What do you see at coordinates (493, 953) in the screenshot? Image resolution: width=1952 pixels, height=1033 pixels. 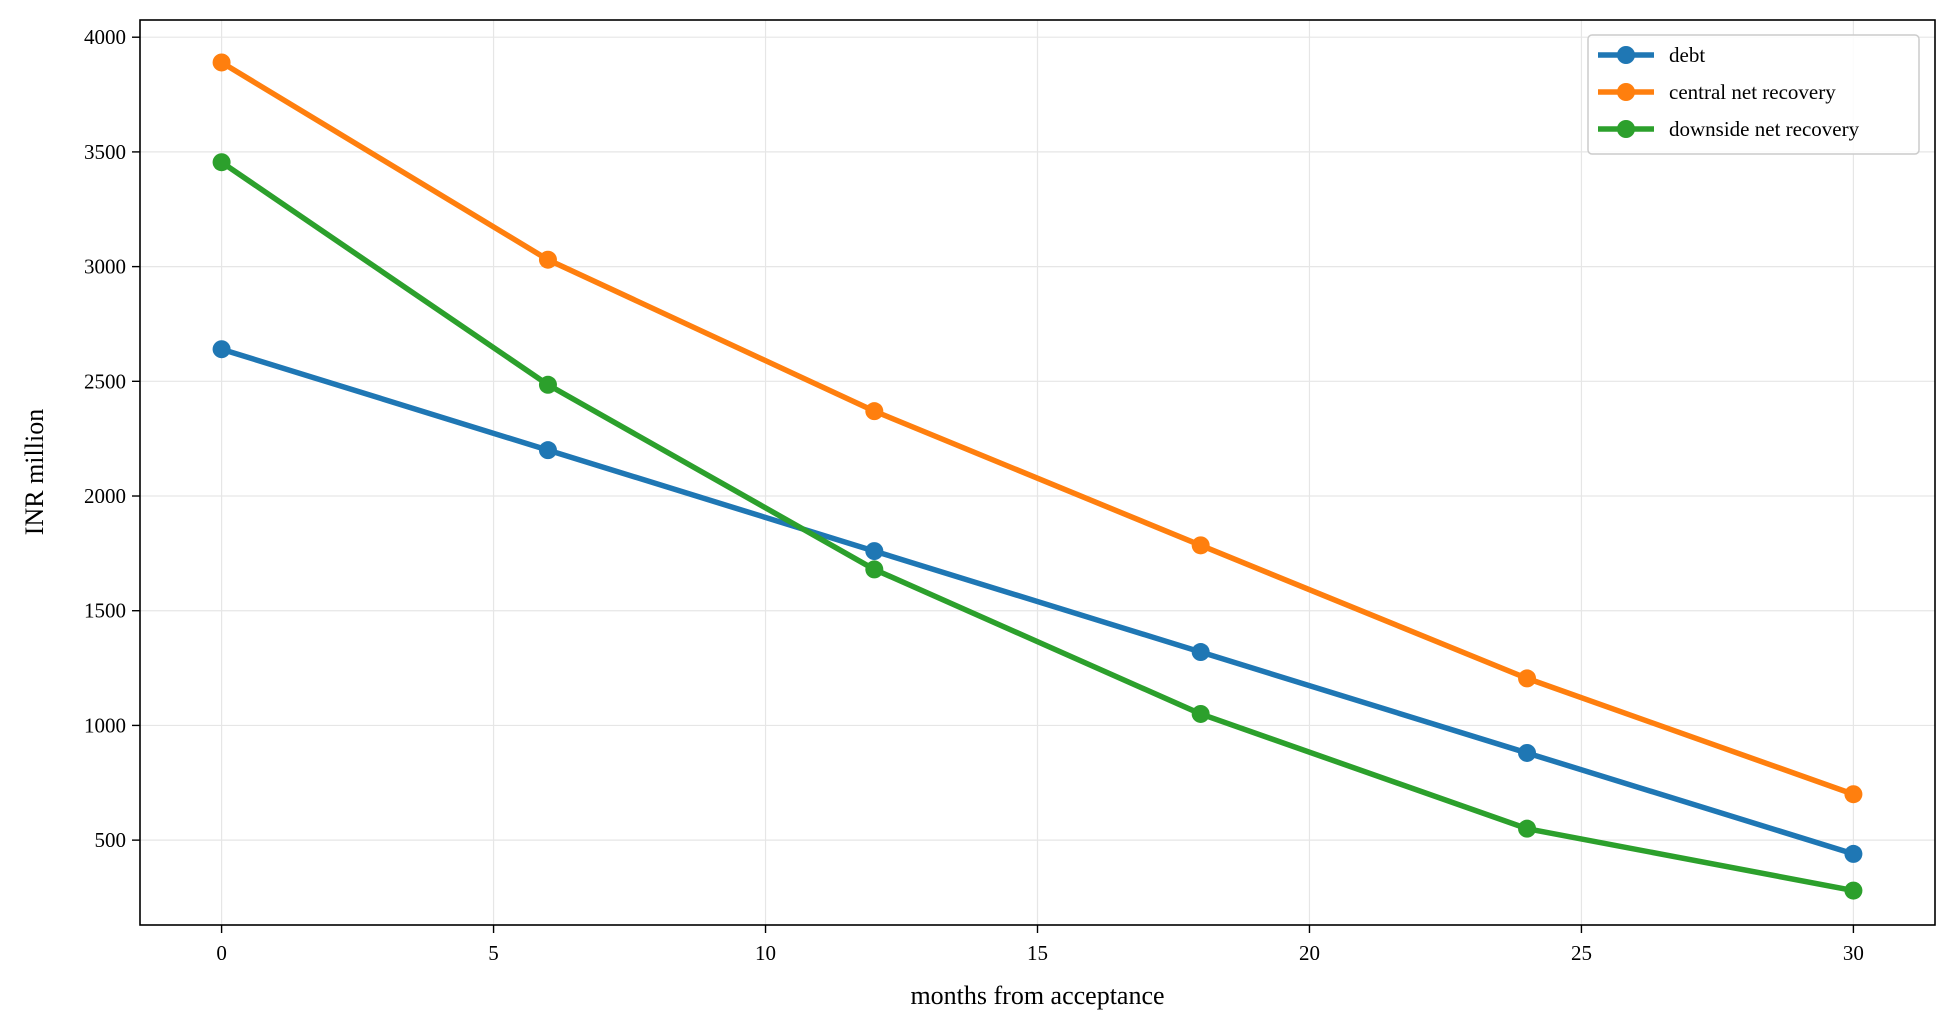 I see `x-tick-label: 5` at bounding box center [493, 953].